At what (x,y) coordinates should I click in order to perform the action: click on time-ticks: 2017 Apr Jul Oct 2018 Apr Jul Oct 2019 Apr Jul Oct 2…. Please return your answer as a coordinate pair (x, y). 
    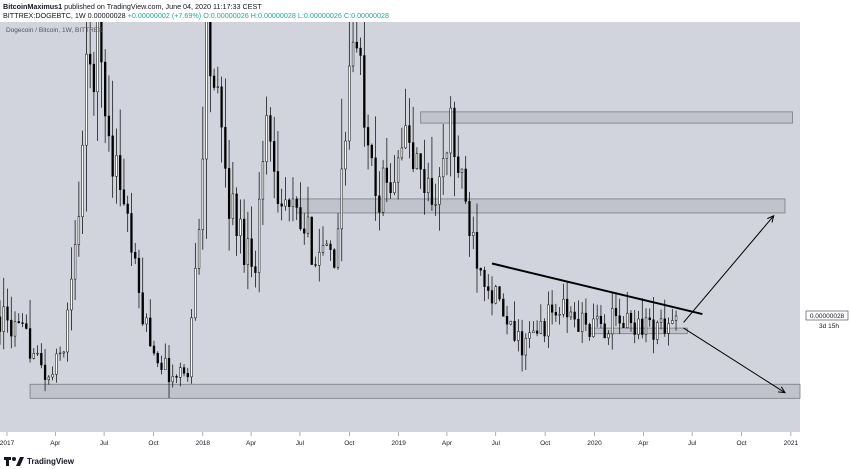
    Looking at the image, I should click on (399, 439).